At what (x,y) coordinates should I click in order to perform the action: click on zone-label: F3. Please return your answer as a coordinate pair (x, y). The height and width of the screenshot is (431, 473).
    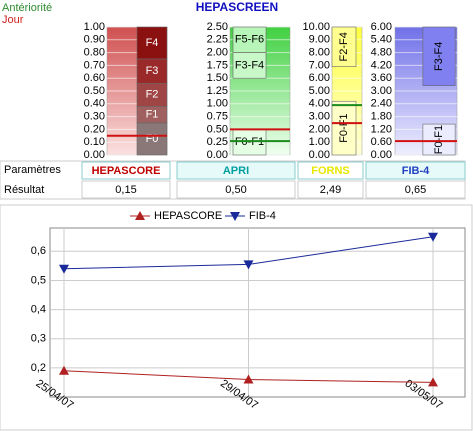
    Looking at the image, I should click on (152, 71).